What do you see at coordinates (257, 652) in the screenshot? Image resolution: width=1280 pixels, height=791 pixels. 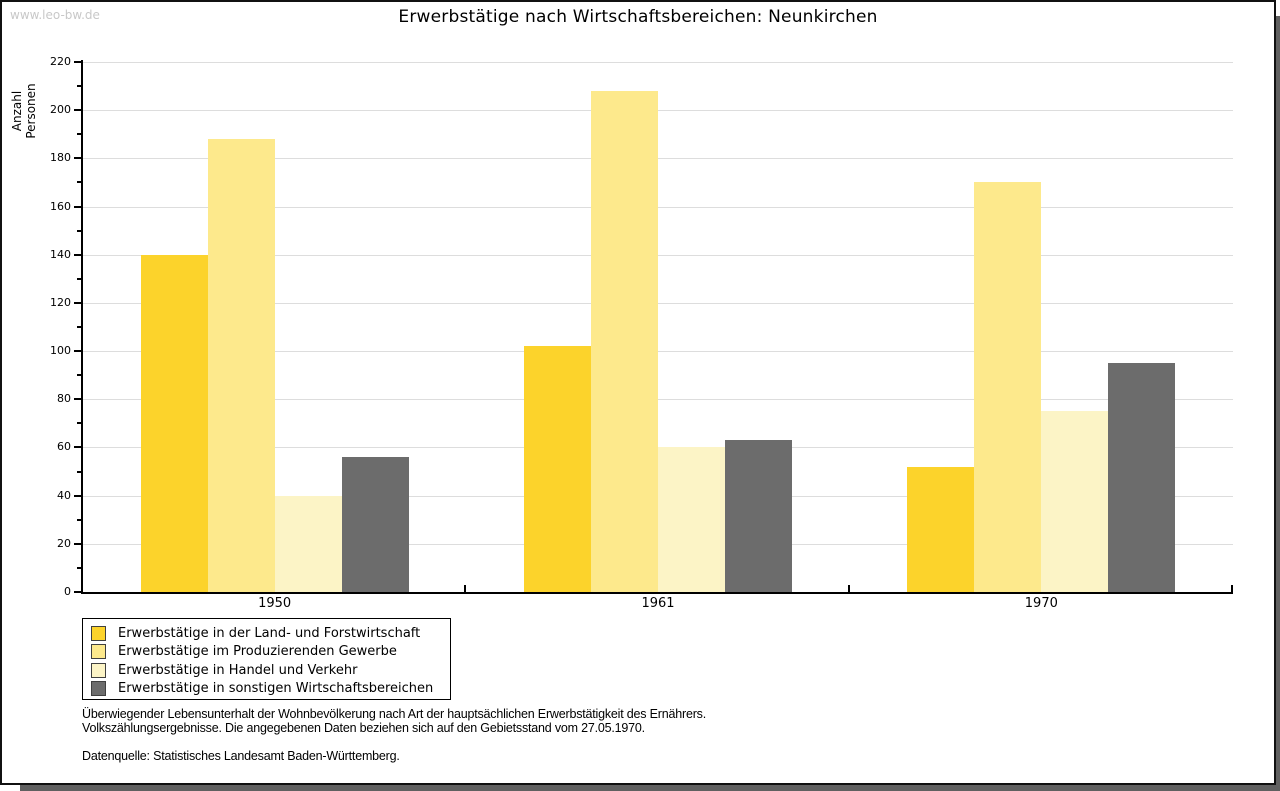 I see `legend-label: Erwerbstätige im Produzierenden Gewerbe` at bounding box center [257, 652].